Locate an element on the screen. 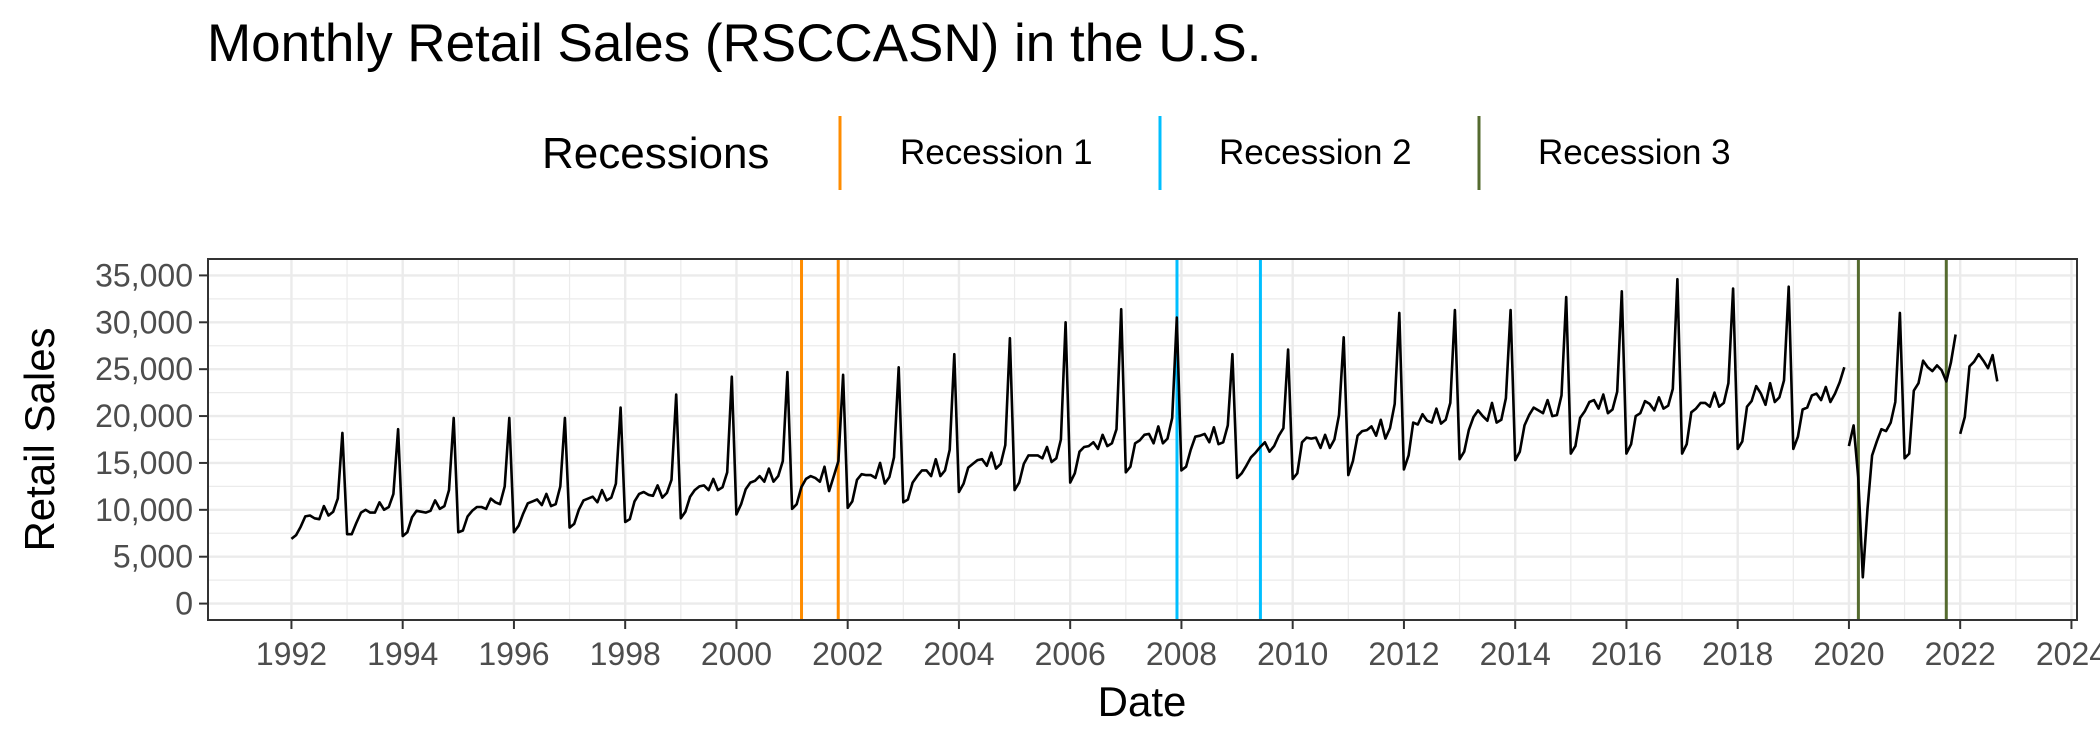 Image resolution: width=2100 pixels, height=750 pixels. x-tick-label: 2020 is located at coordinates (1848, 654).